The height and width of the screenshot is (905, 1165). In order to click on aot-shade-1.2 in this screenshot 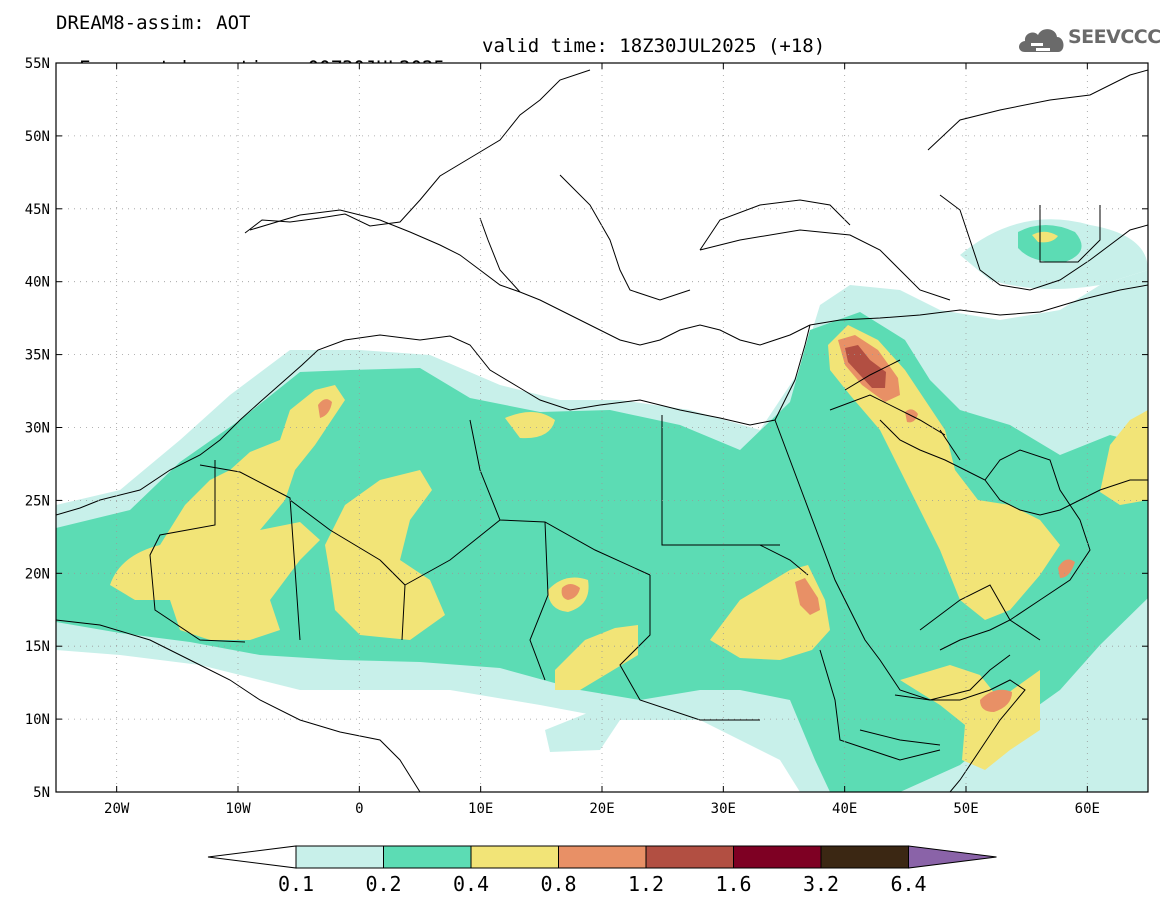, I will do `click(865, 366)`.